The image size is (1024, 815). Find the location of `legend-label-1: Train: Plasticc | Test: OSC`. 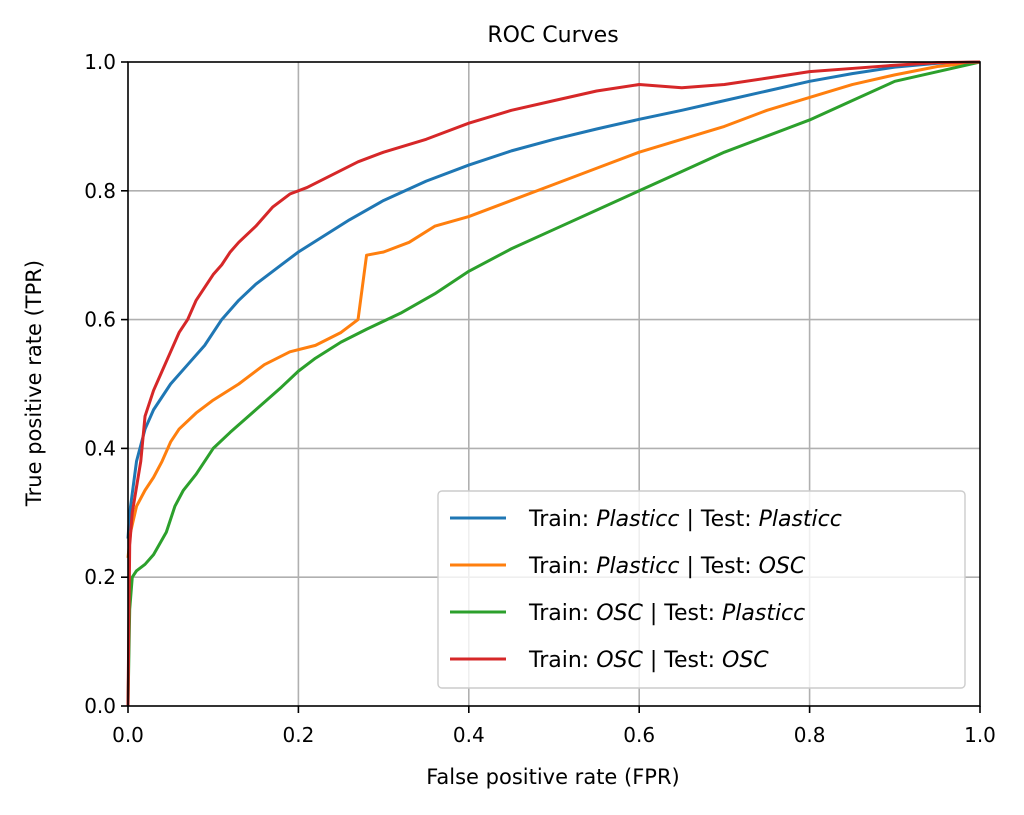

legend-label-1: Train: Plasticc | Test: OSC is located at coordinates (667, 566).